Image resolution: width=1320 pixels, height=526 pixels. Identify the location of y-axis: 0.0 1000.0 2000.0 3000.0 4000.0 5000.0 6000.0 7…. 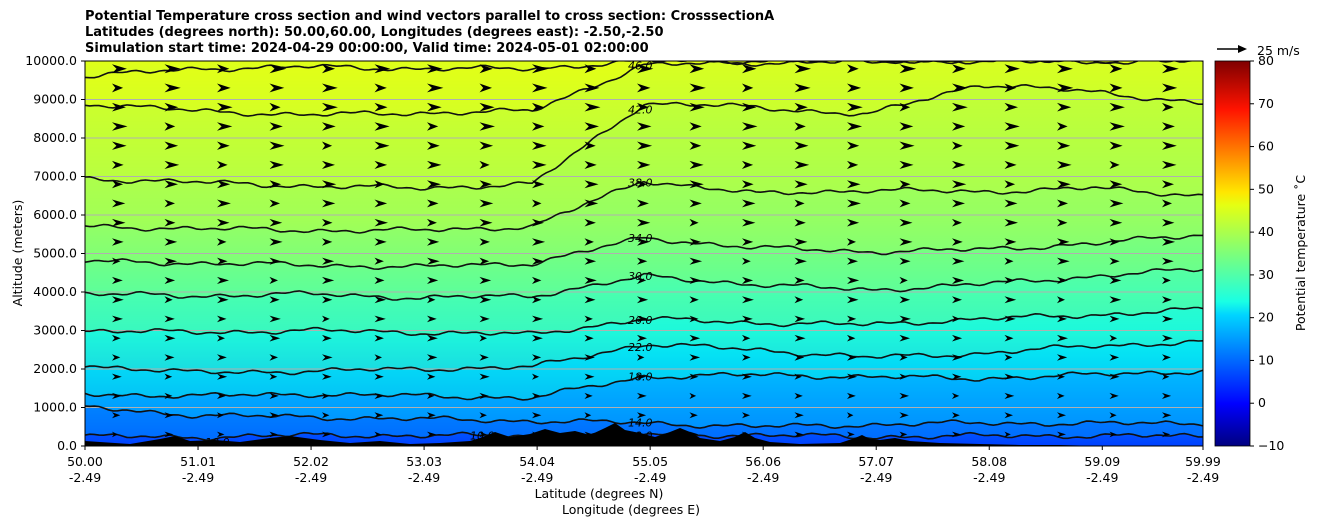
(55, 253).